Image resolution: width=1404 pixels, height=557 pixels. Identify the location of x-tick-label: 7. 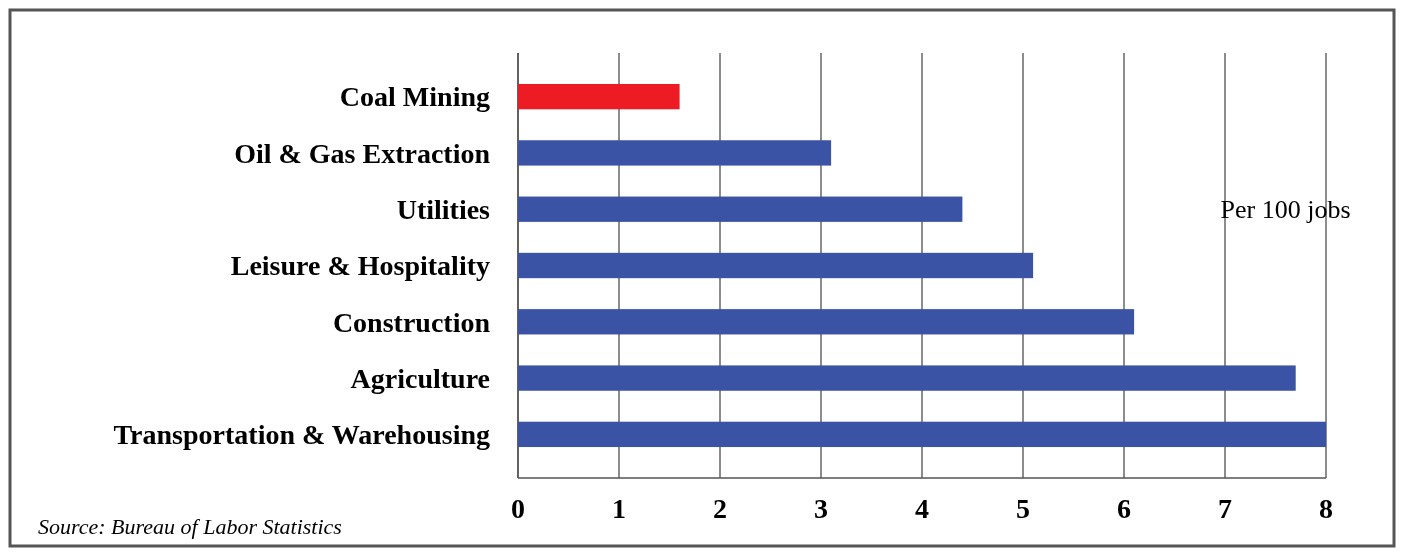
(1225, 508).